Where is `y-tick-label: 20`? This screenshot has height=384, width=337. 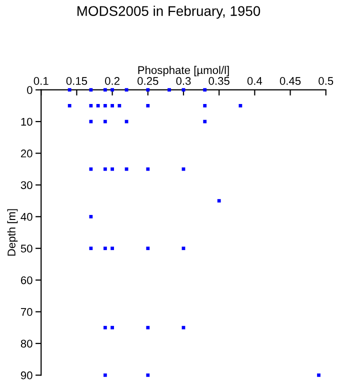
y-tick-label: 20 is located at coordinates (26, 154).